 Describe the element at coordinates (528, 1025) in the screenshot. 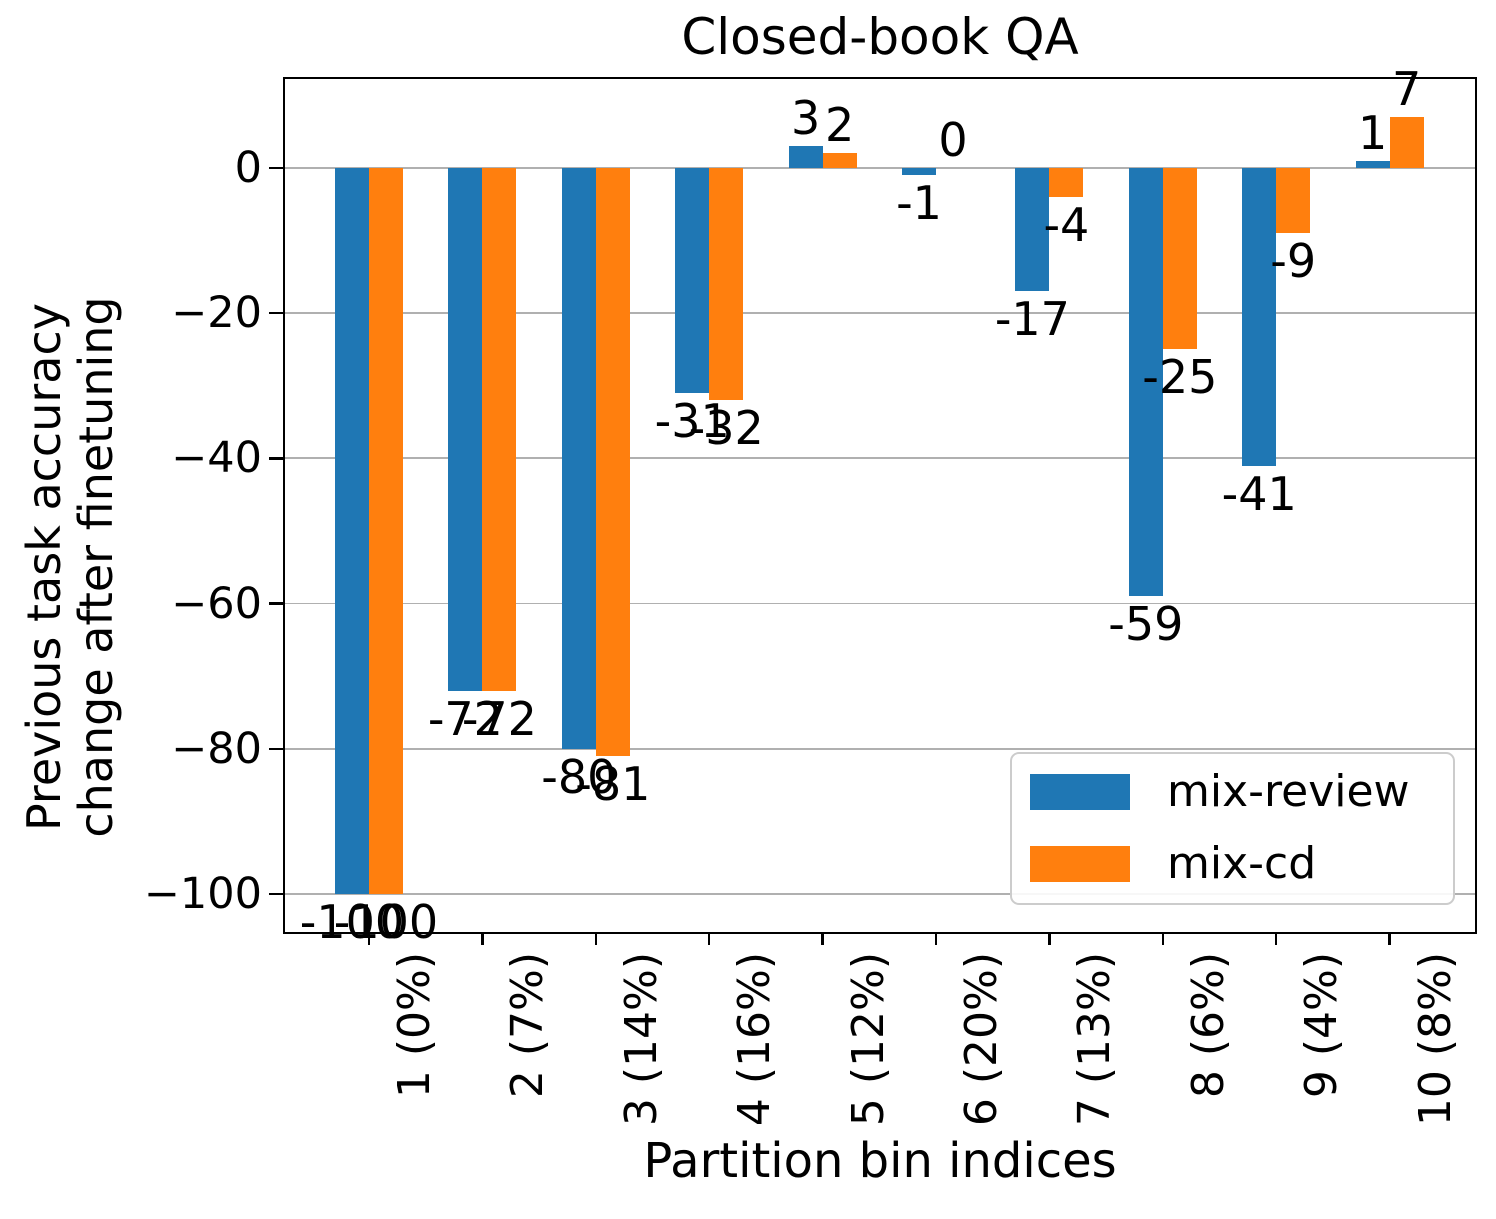

I see `x-tick-label: 2 (7%)` at that location.